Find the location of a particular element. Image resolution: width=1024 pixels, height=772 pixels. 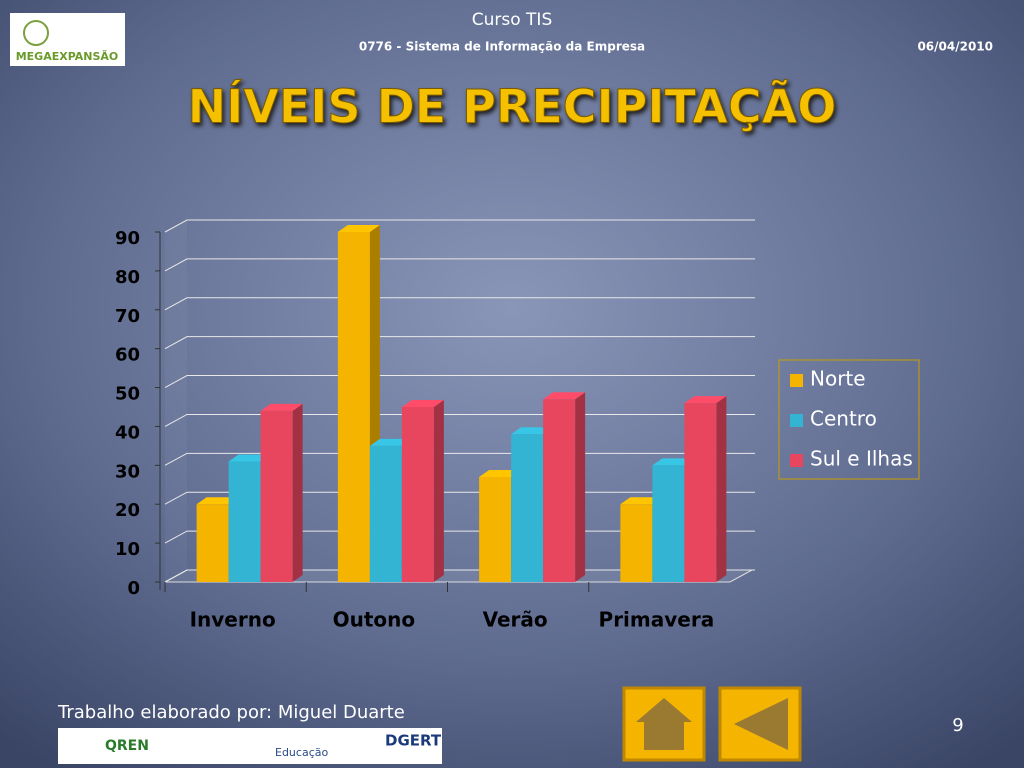

logo-educacao: Educação is located at coordinates (301, 752).